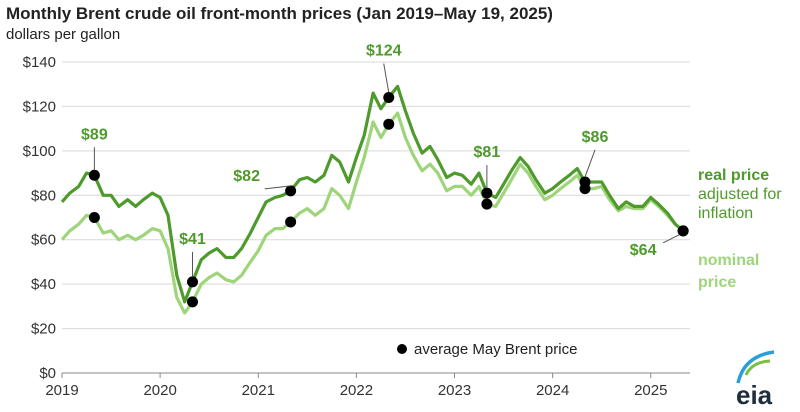  What do you see at coordinates (717, 282) in the screenshot?
I see `nominal-price-label-line2: price` at bounding box center [717, 282].